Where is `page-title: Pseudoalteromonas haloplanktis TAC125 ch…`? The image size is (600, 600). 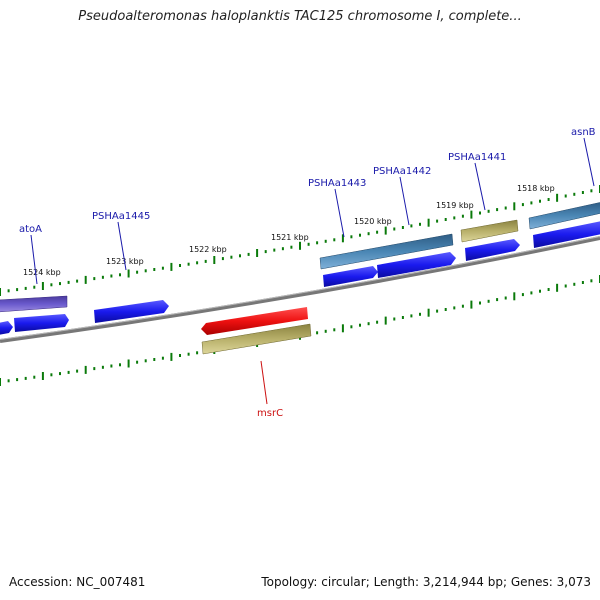
page-title: Pseudoalteromonas haloplanktis TAC125 ch… is located at coordinates (300, 16).